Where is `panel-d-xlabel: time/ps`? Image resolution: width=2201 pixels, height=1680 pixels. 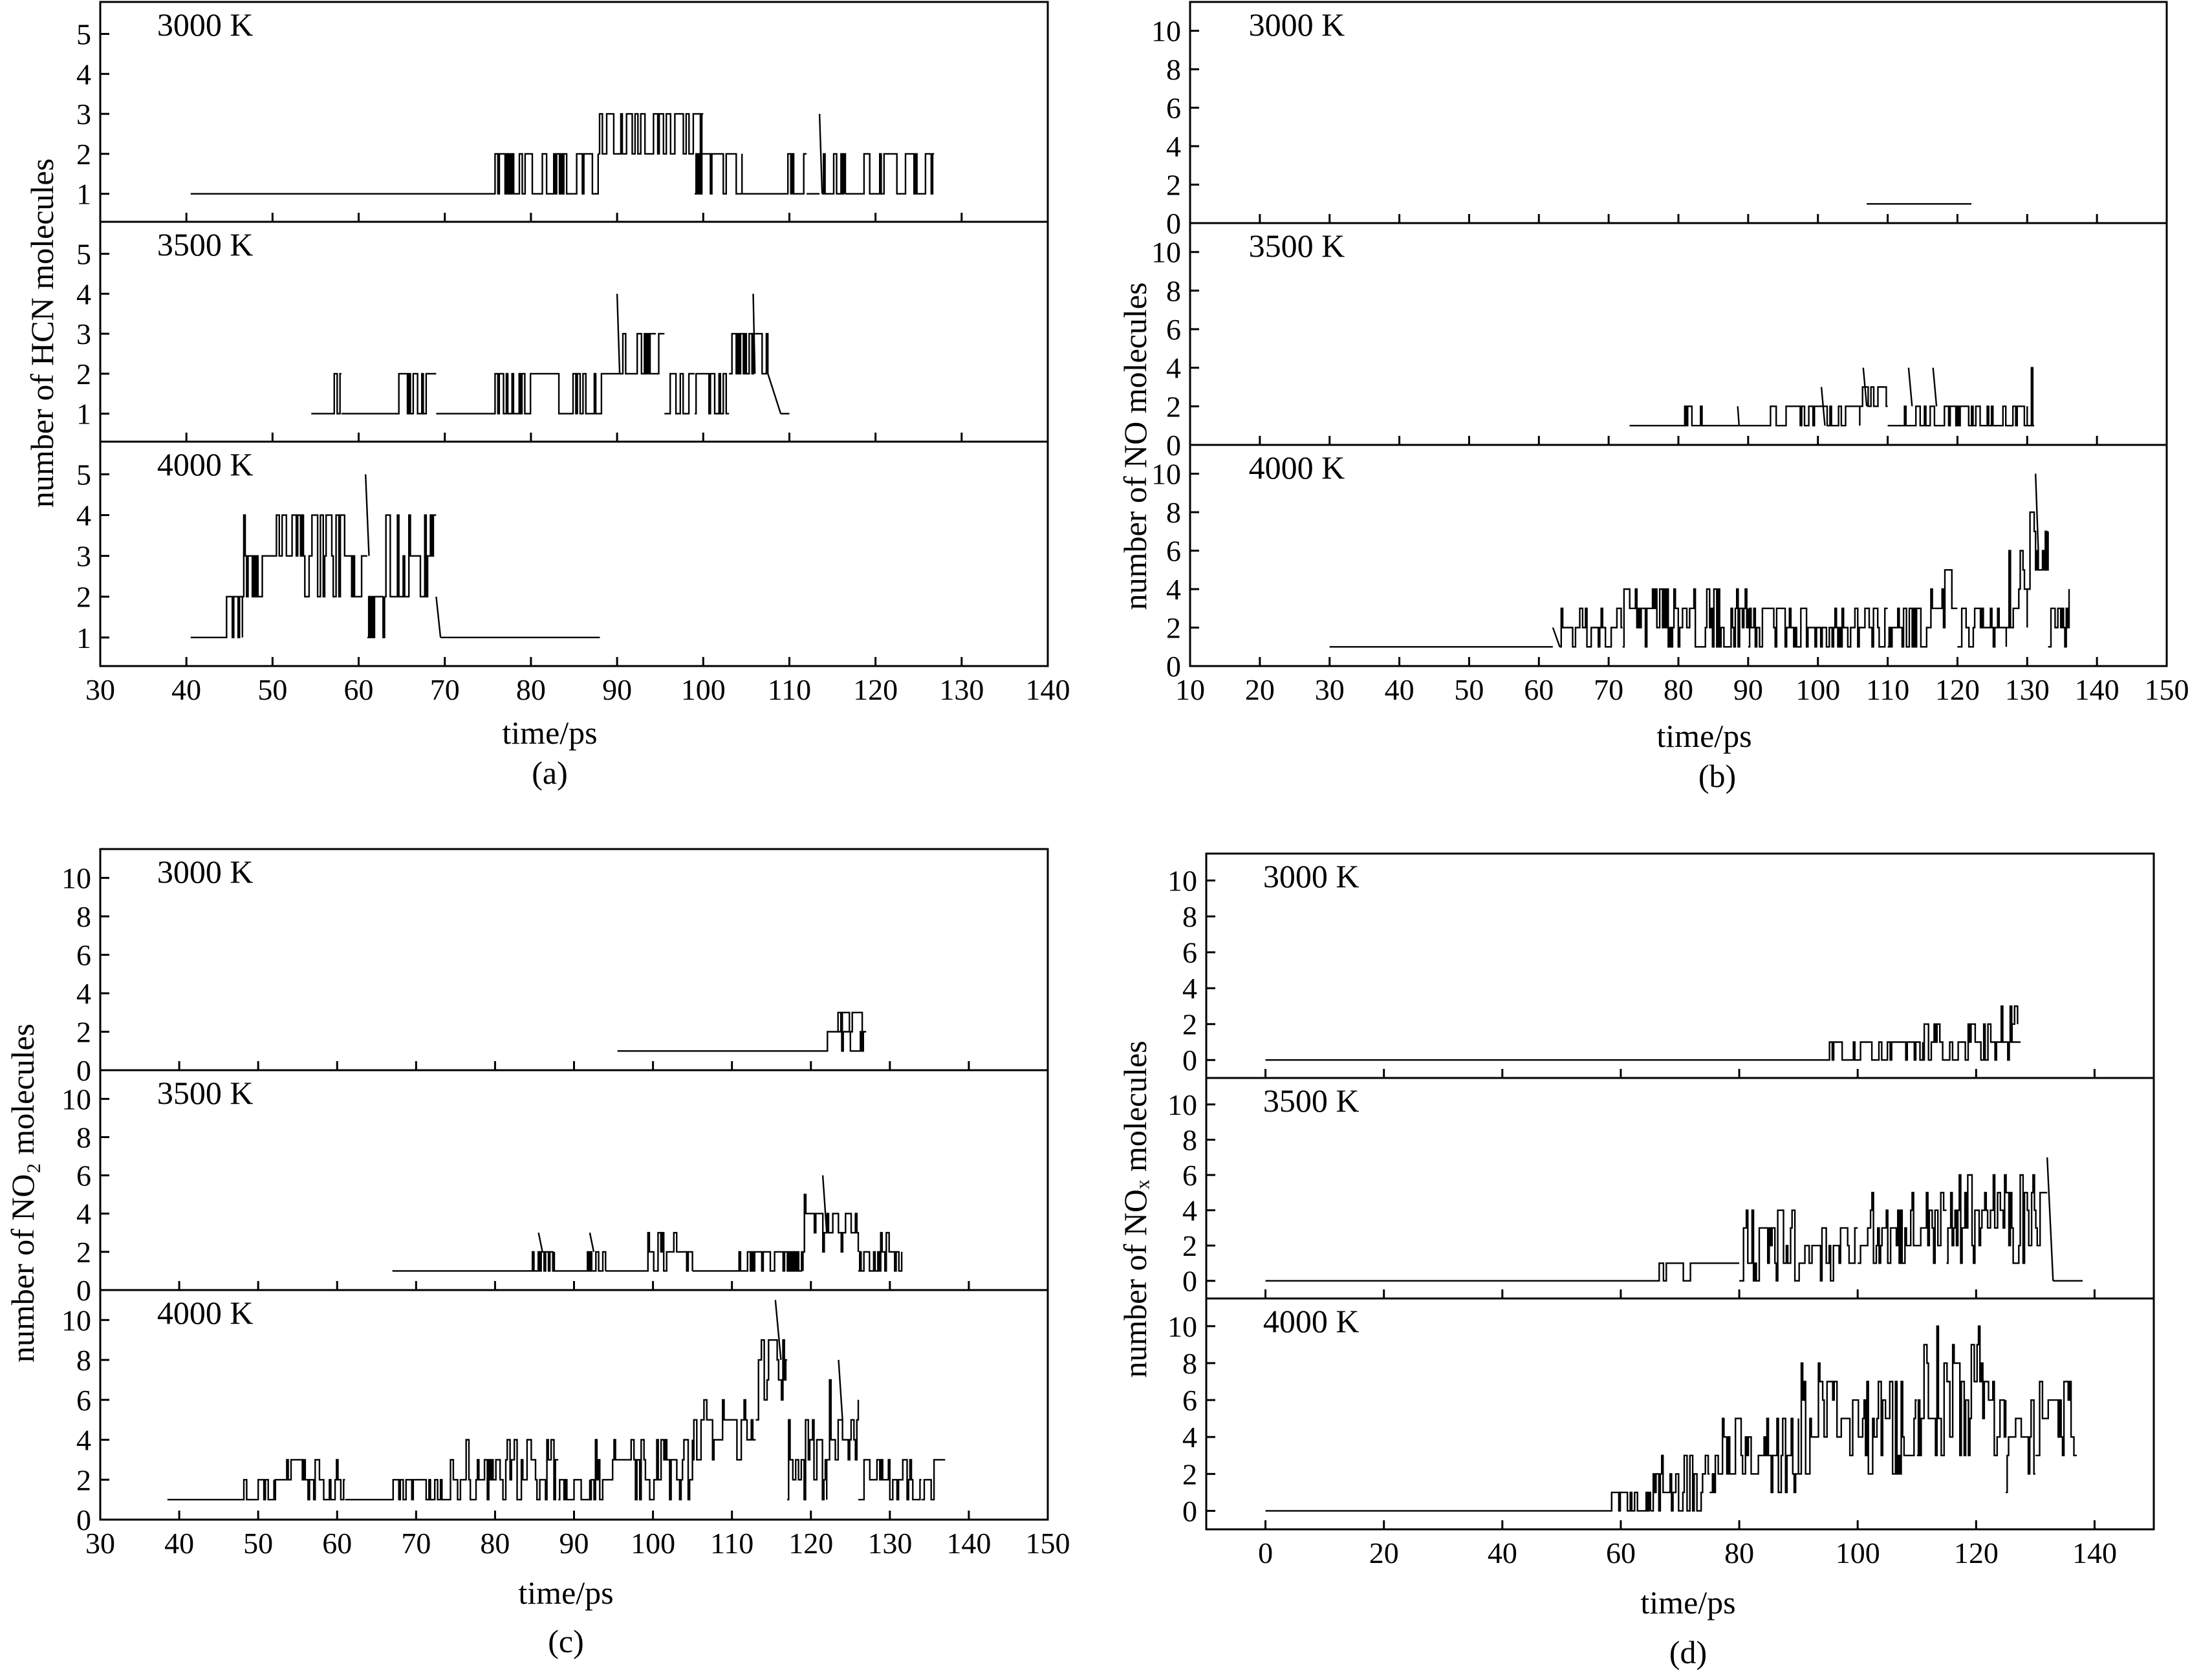 panel-d-xlabel: time/ps is located at coordinates (1687, 1602).